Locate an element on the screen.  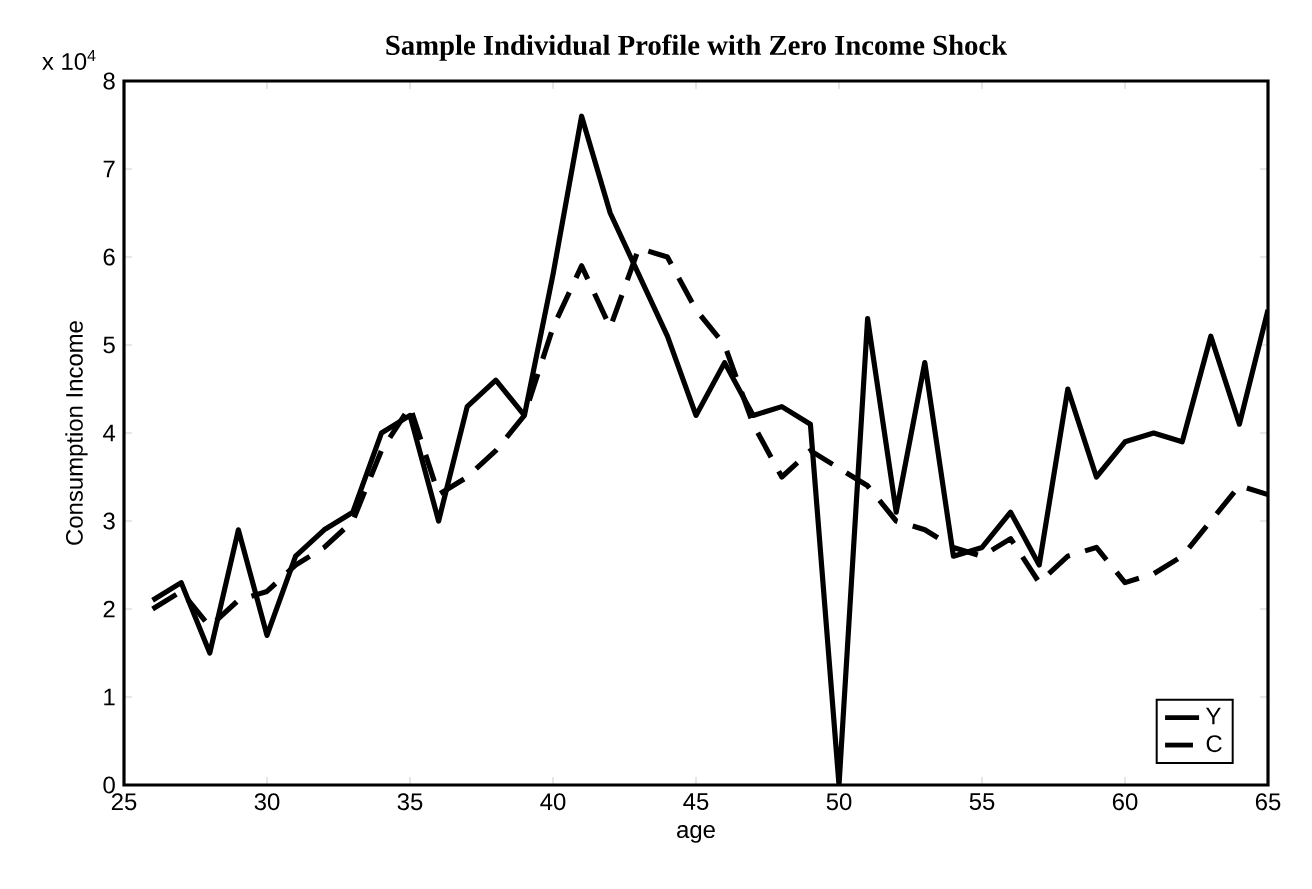
y-tick-label: 4 is located at coordinates (109, 433).